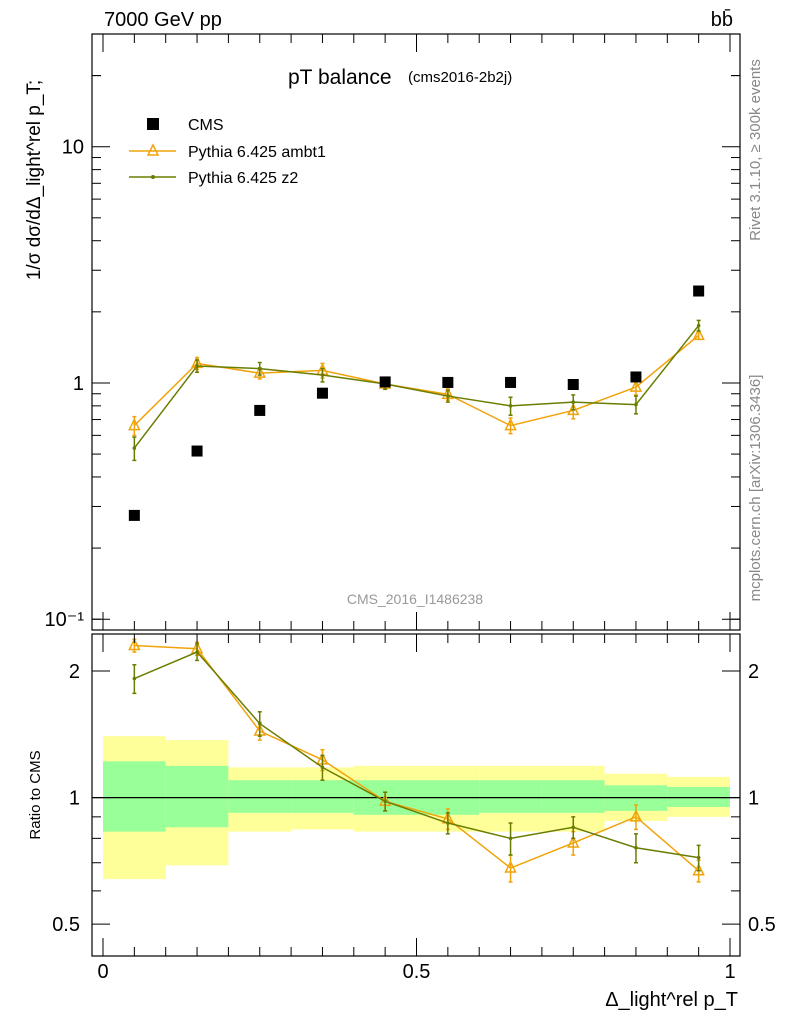 The image size is (786, 1024). Describe the element at coordinates (34, 180) in the screenshot. I see `main-y-axis-label: 1/σ dσ/dΔ_light^rel p_T;` at that location.